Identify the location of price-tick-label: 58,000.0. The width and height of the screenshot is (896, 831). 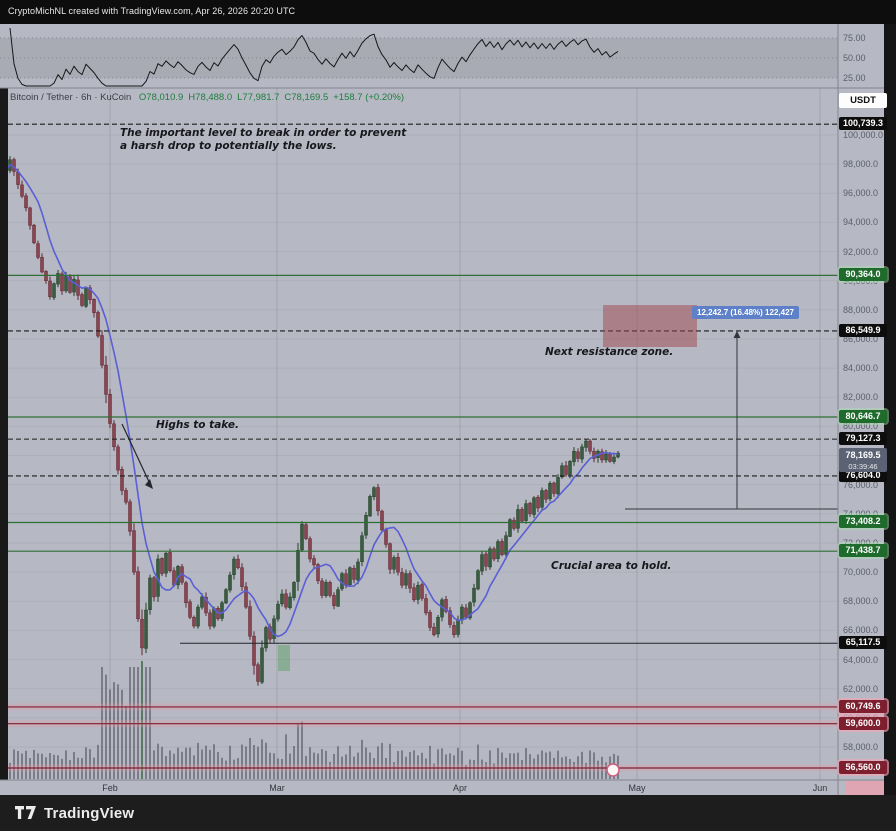
(861, 746).